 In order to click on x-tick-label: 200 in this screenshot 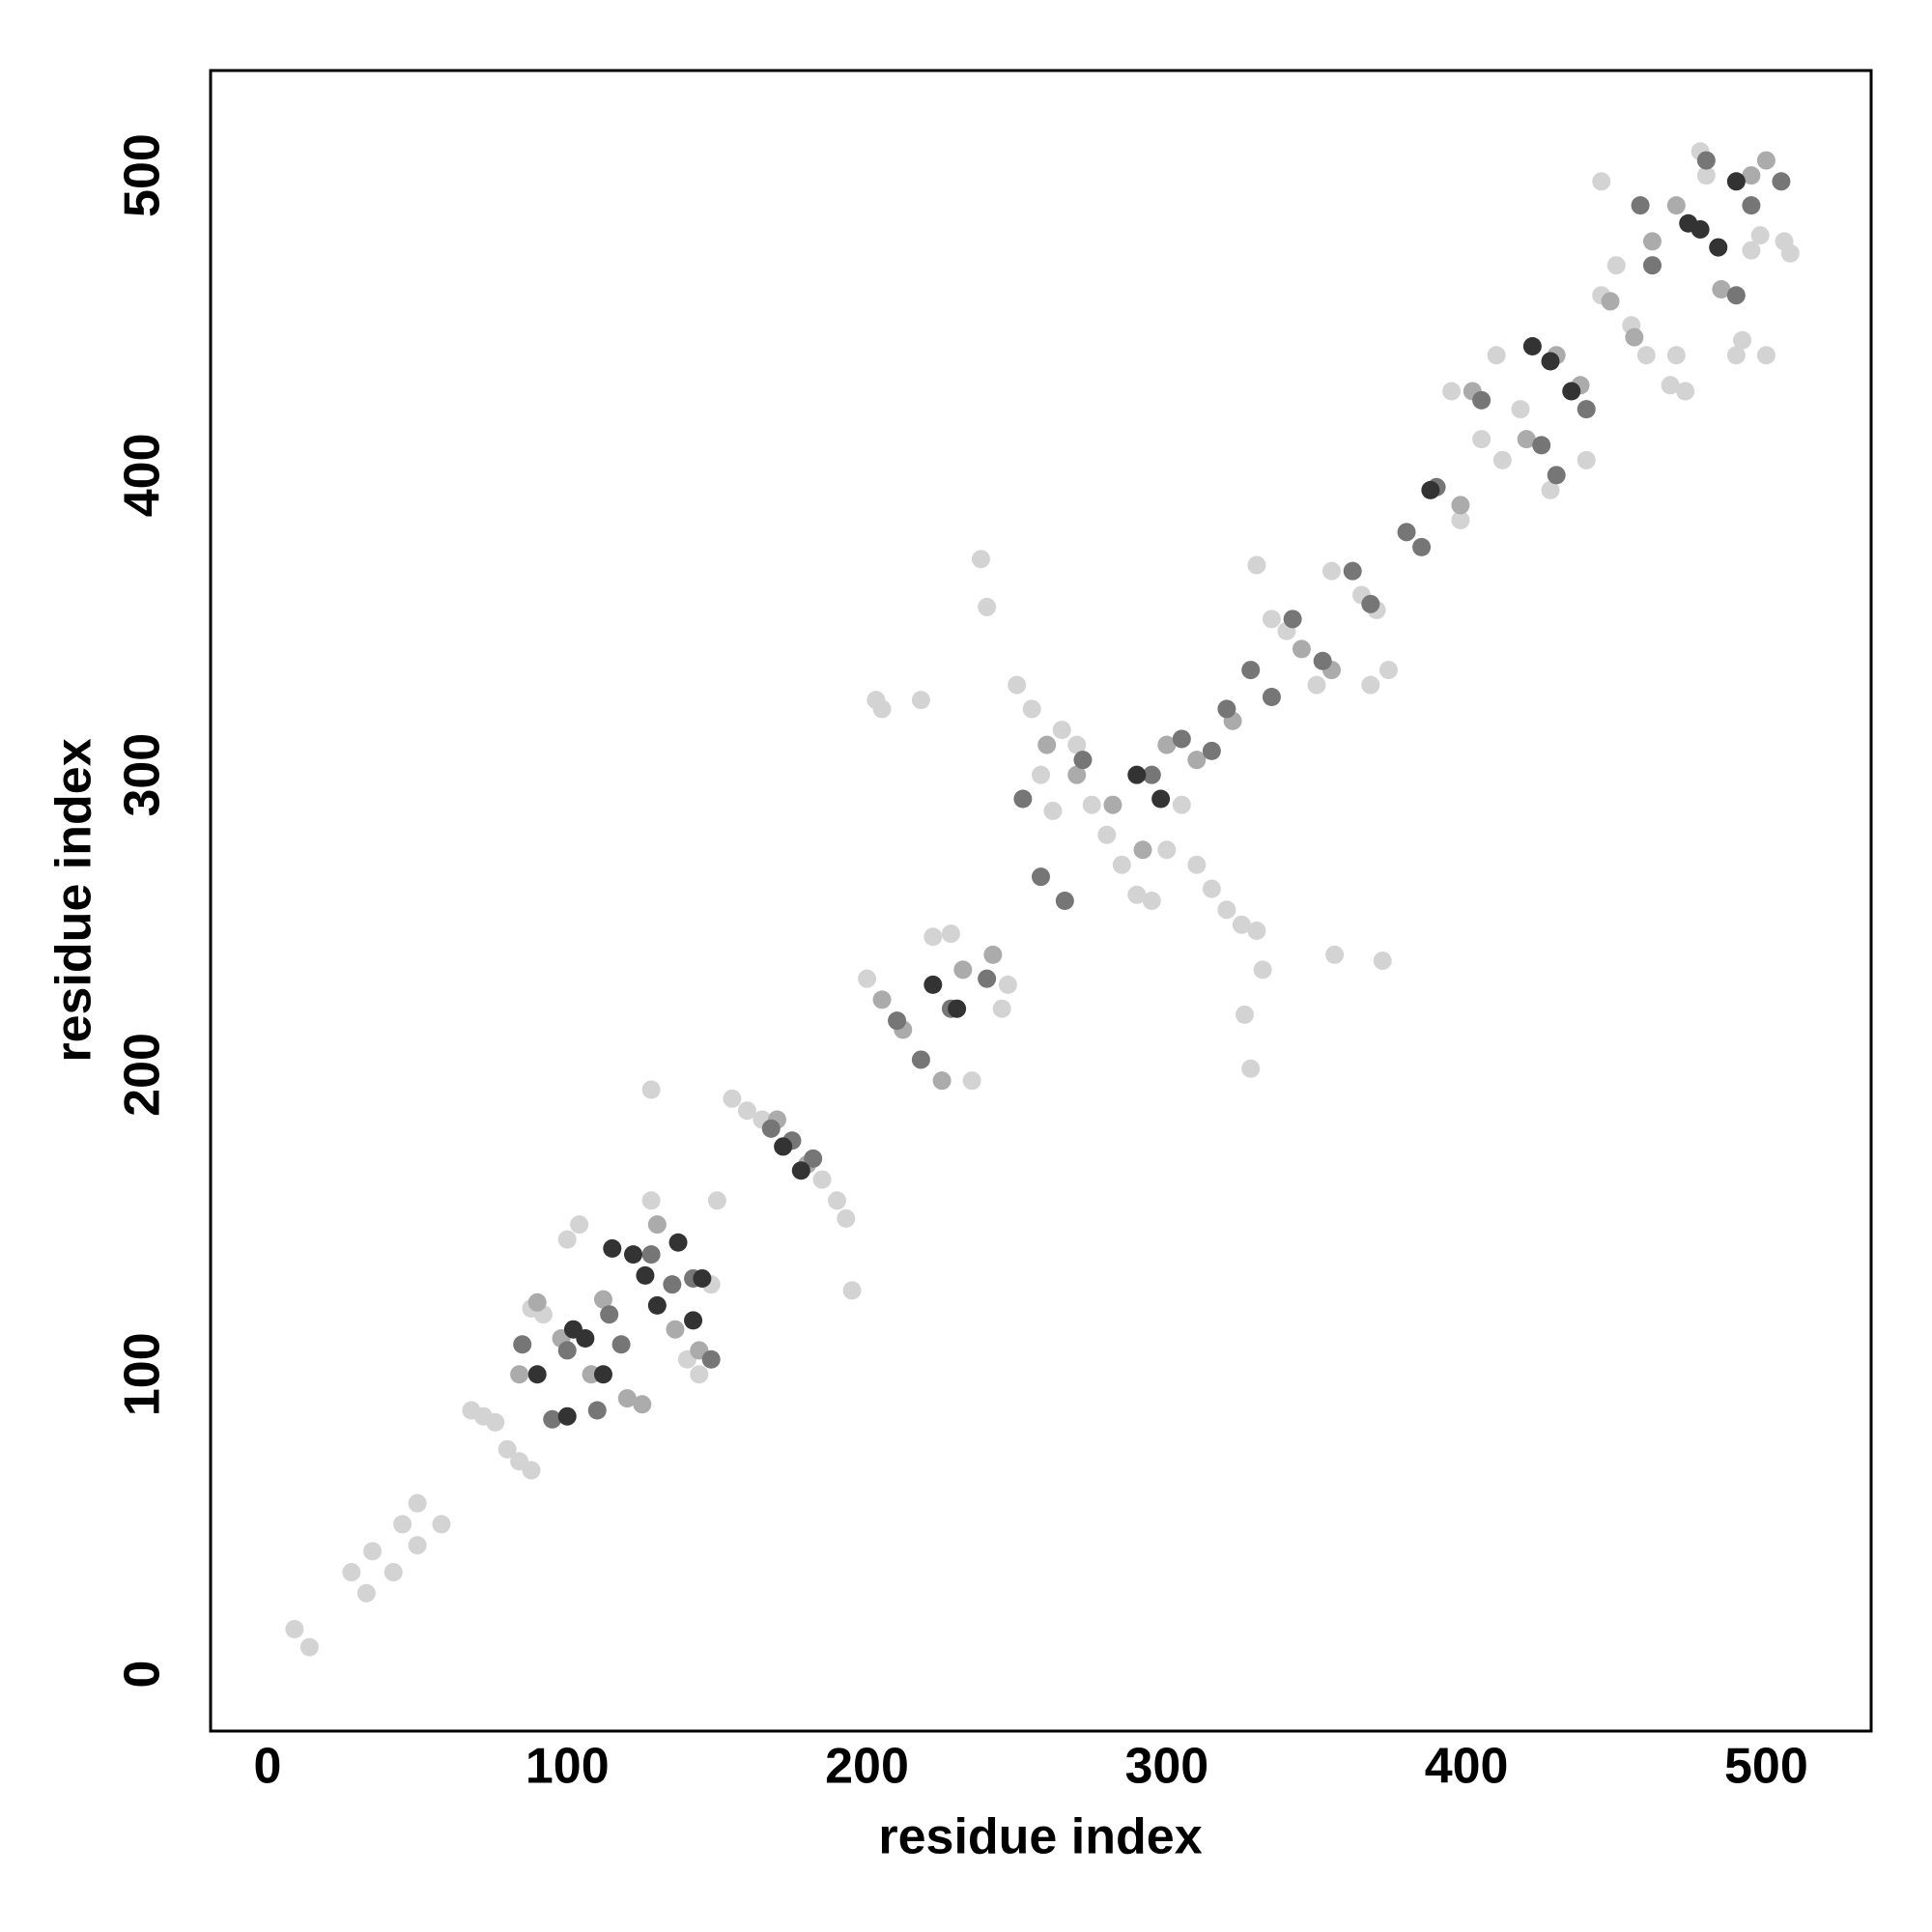, I will do `click(867, 1767)`.